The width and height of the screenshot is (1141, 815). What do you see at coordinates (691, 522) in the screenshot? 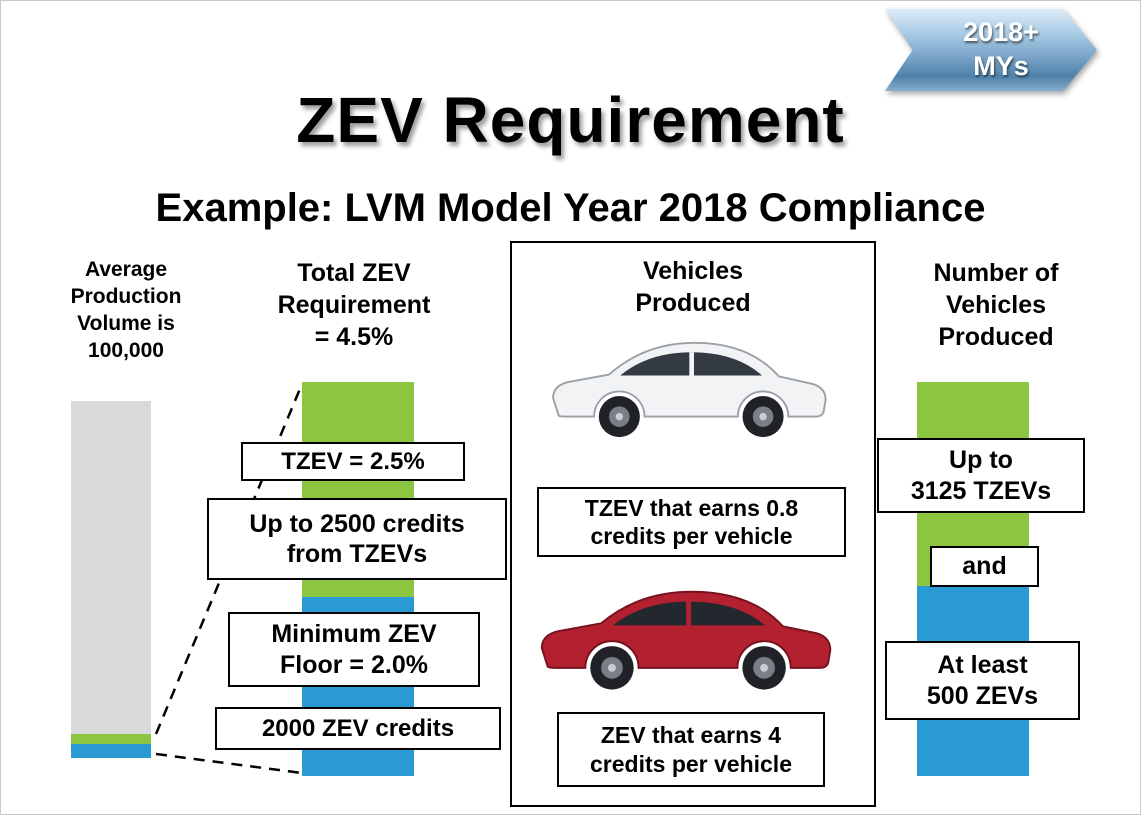
I see `tzev-note-box: TZEV that earns 0.8 credits per vehicle` at bounding box center [691, 522].